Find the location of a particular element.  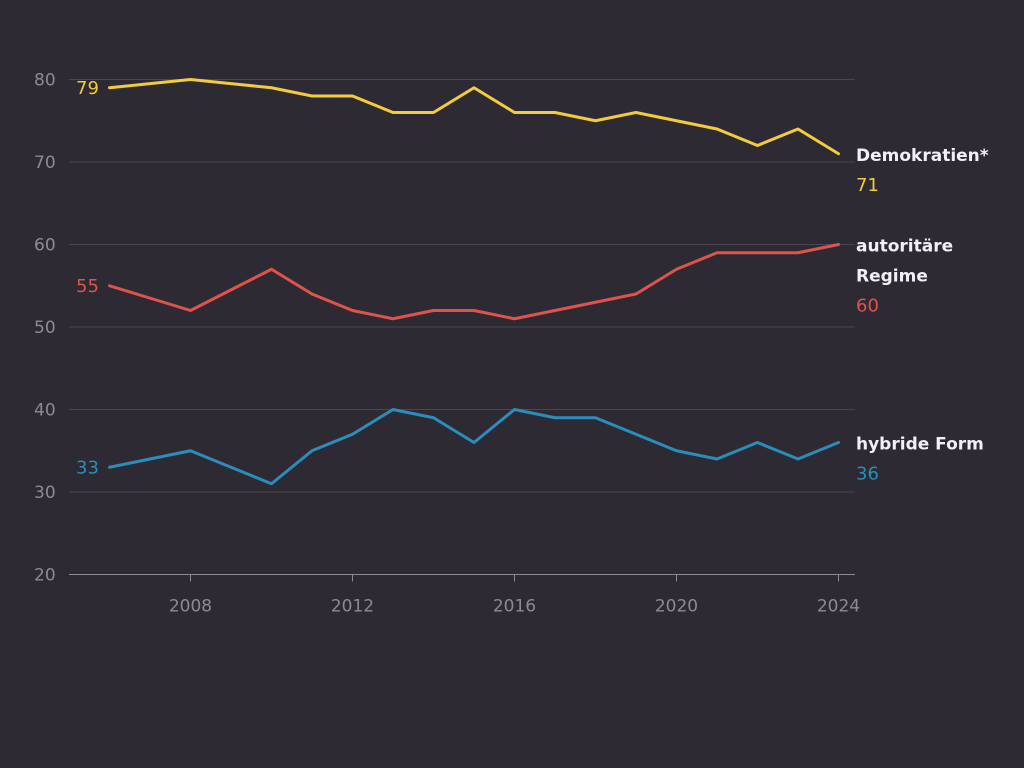

y-tick-label: 40 is located at coordinates (45, 411).